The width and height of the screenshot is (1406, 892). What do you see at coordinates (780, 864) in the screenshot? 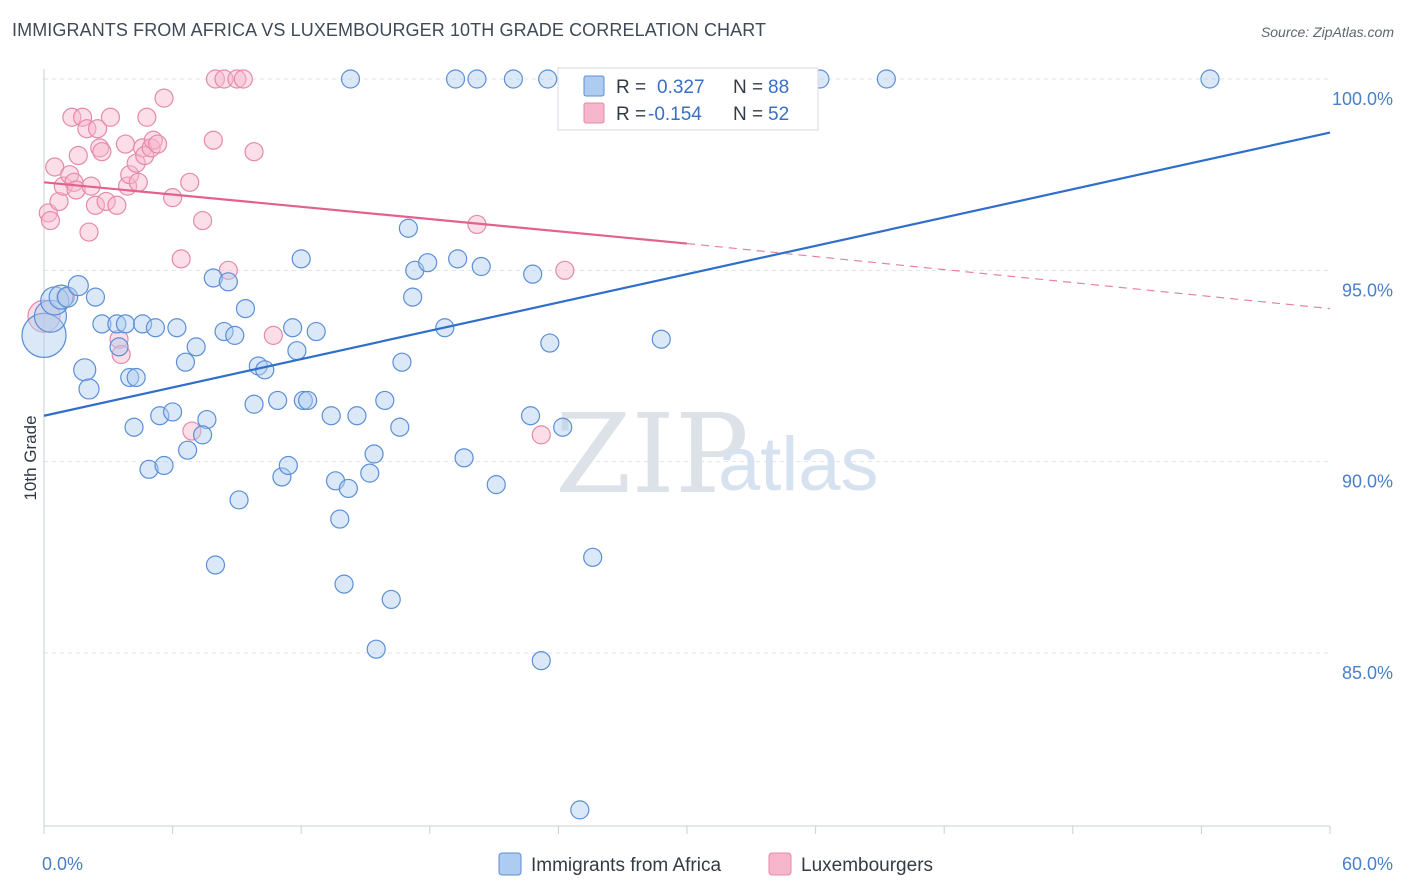
I see `bottom-legend-swatch-pink` at bounding box center [780, 864].